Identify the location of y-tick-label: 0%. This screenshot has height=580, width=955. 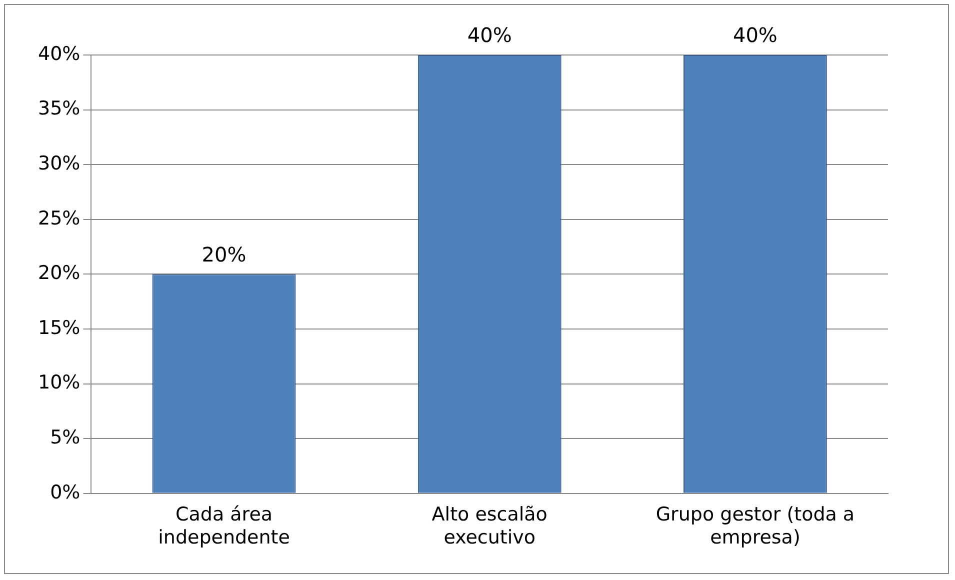
(65, 492).